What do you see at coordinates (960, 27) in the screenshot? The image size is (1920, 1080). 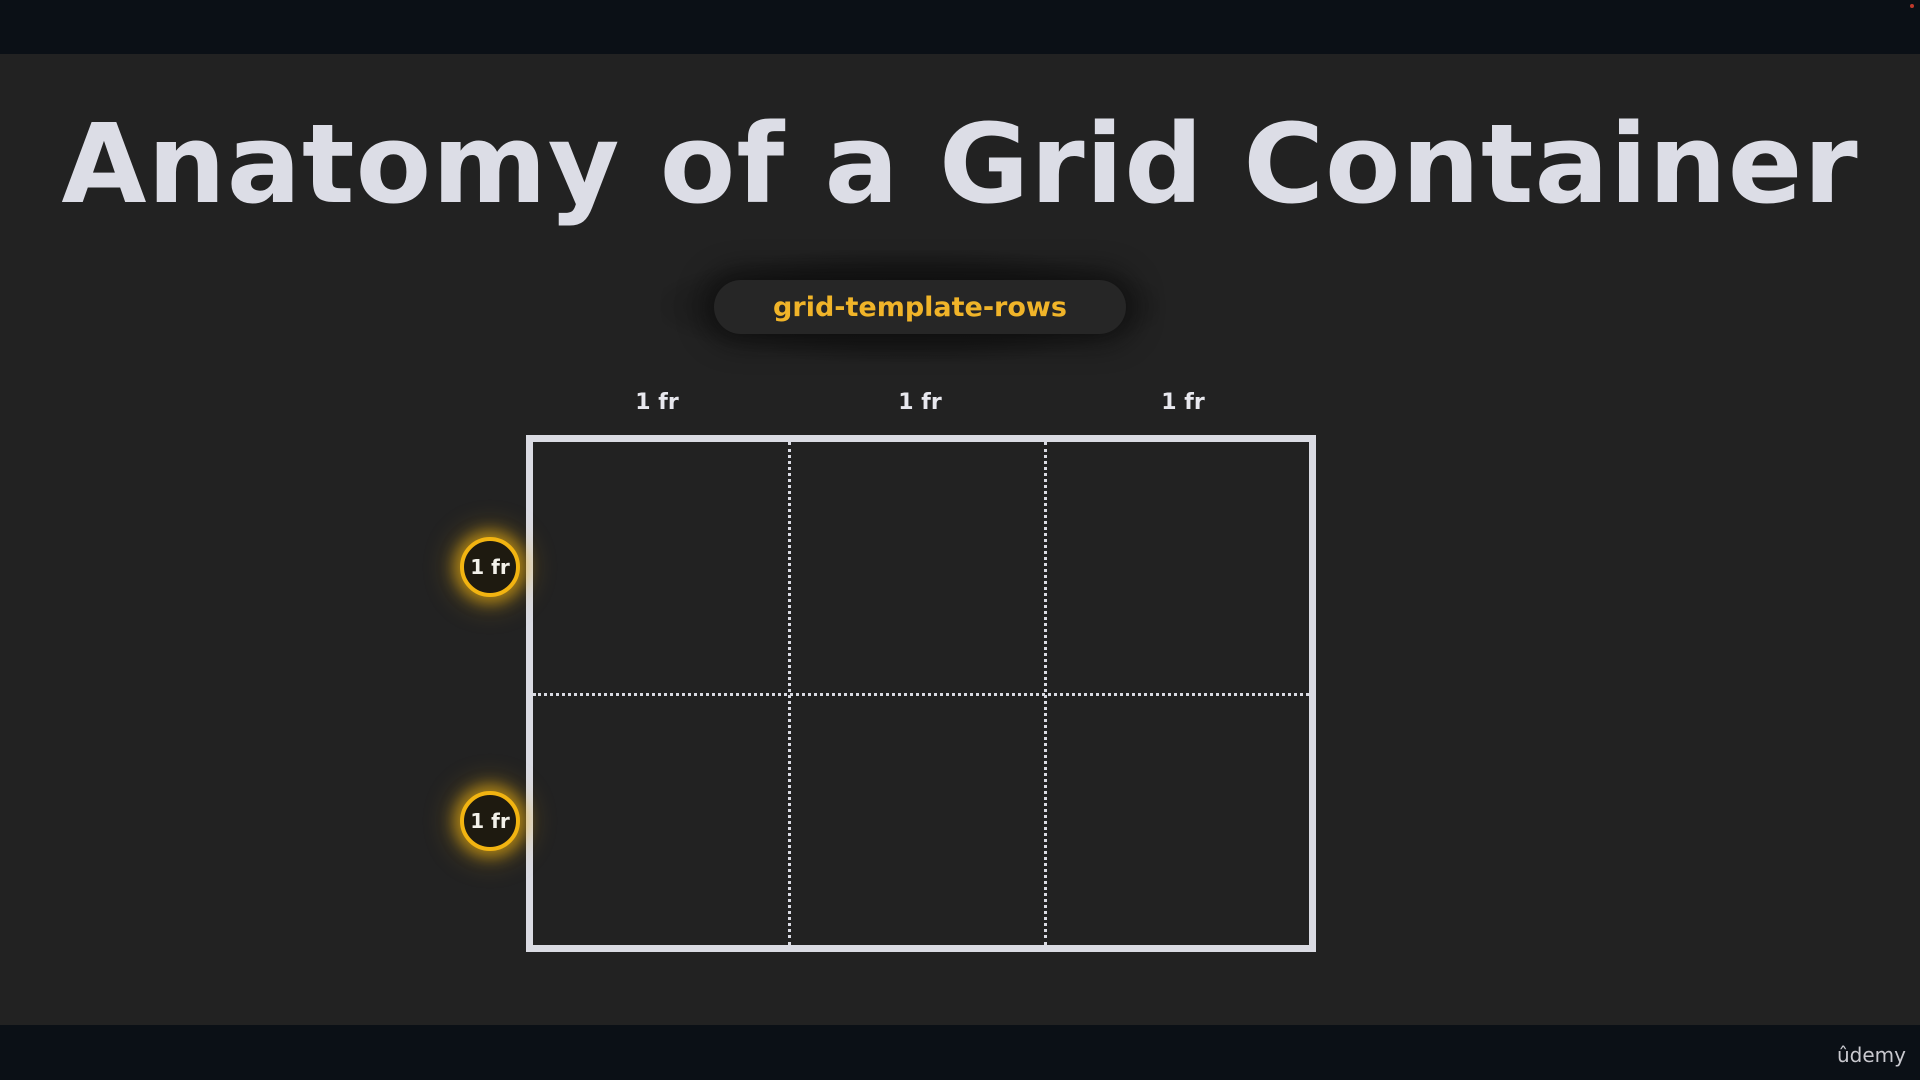 I see `top-bar` at bounding box center [960, 27].